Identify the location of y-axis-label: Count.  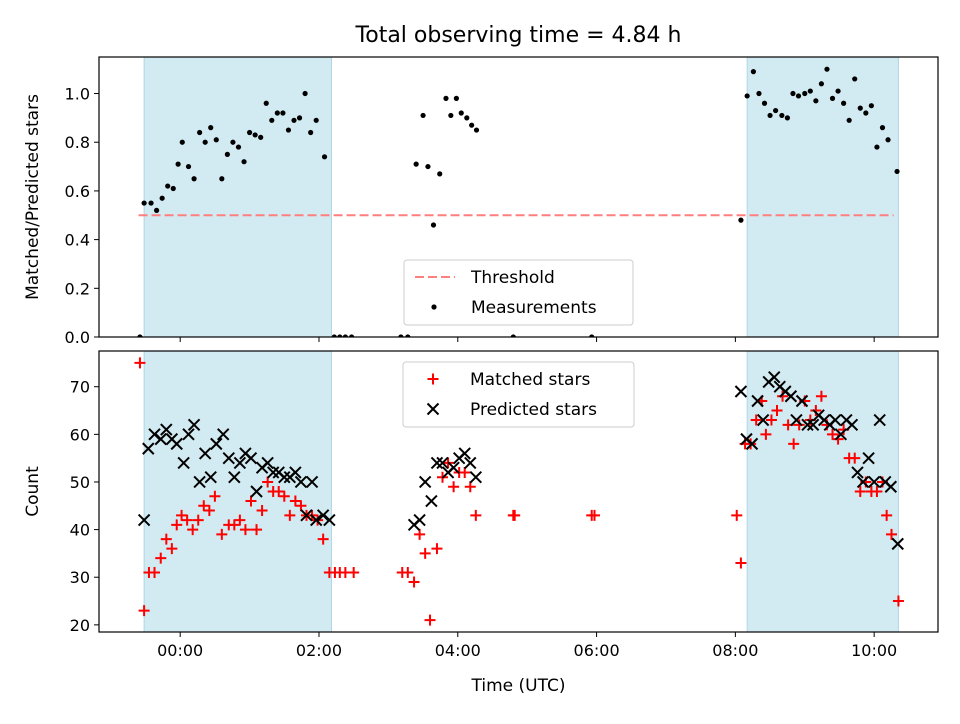
(33, 491).